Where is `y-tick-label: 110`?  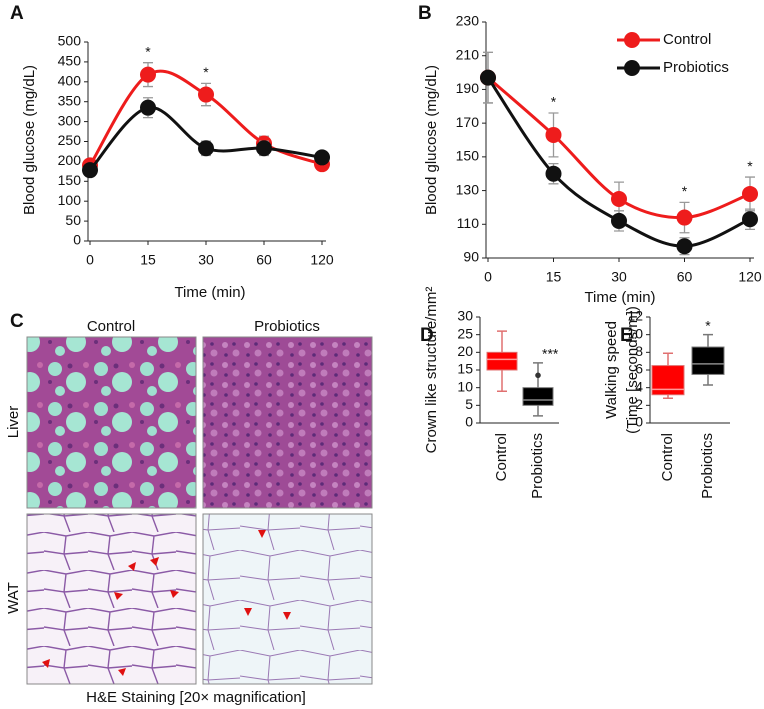 y-tick-label: 110 is located at coordinates (468, 223).